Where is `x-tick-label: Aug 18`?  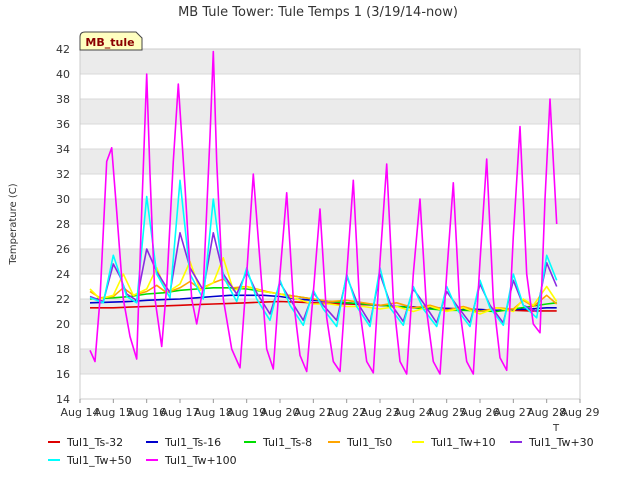
x-tick-label: Aug 18 is located at coordinates (213, 412).